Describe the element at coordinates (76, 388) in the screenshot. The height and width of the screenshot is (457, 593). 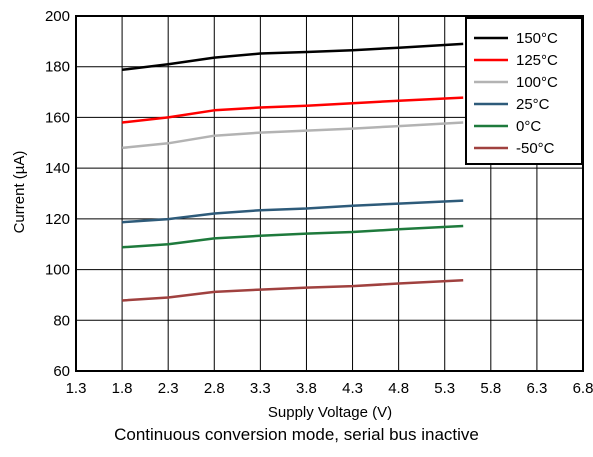
I see `x-tick-label: 1.3` at that location.